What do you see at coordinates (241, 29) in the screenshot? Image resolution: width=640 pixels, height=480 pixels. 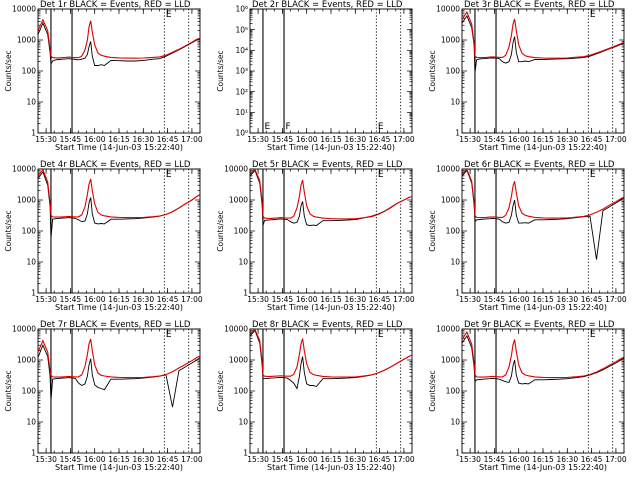 I see `y-tick-label: 10⁵` at bounding box center [241, 29].